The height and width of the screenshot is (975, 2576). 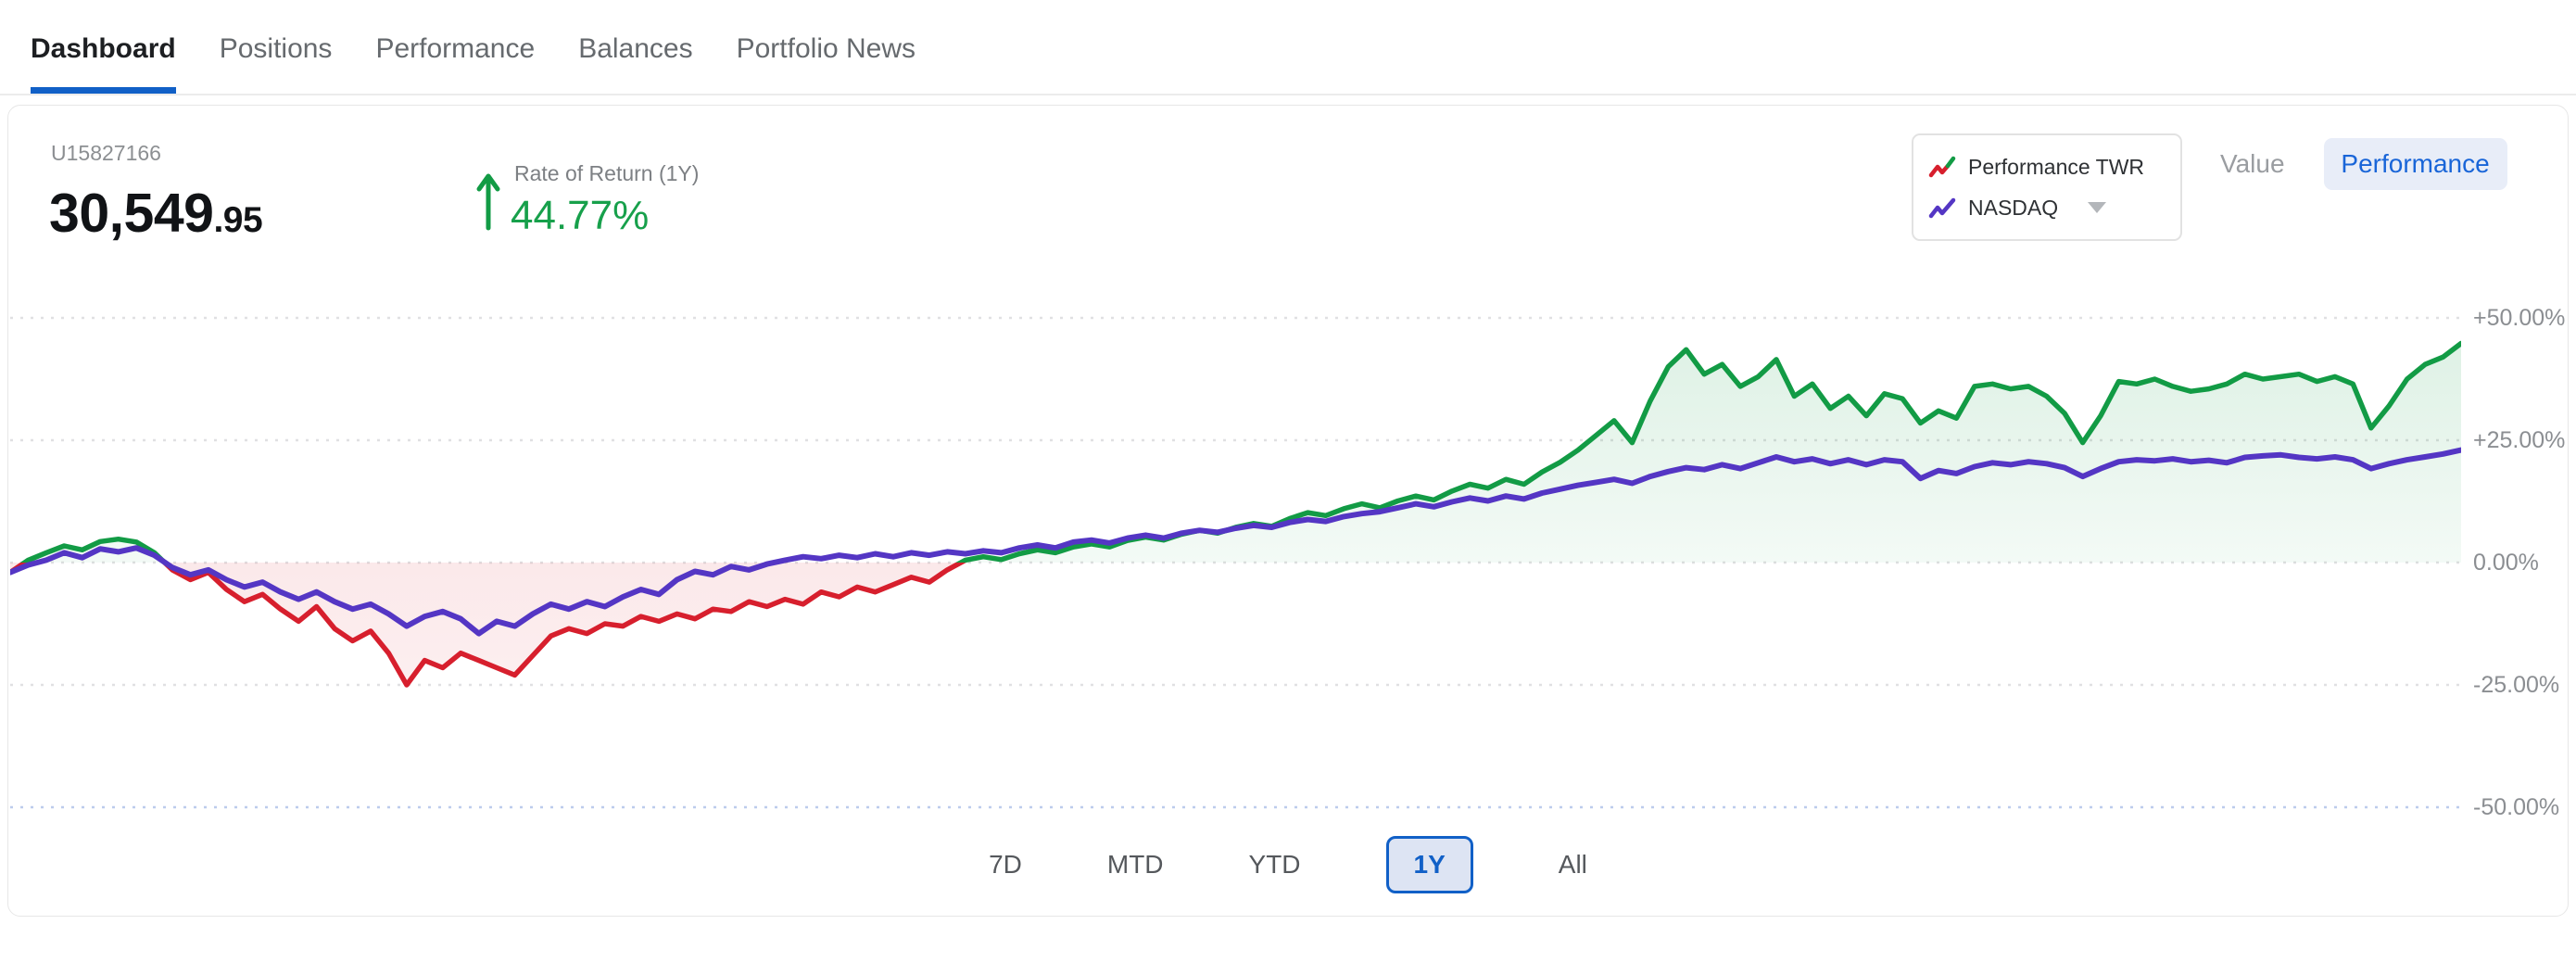 I want to click on toggle-value-button: Value, so click(x=2252, y=164).